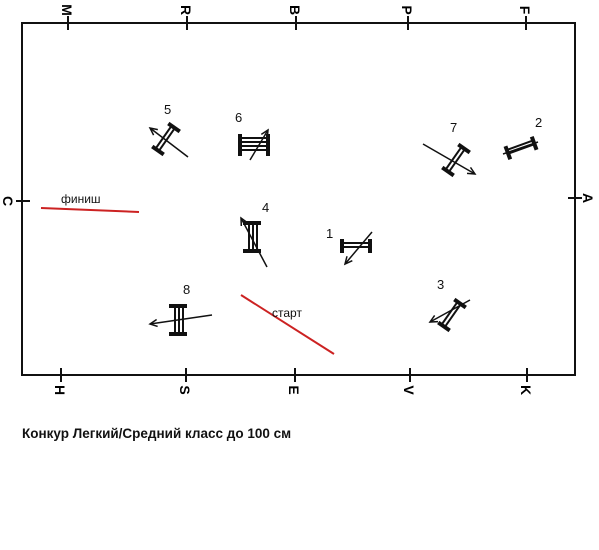 The width and height of the screenshot is (599, 550). I want to click on marker-top-1: M, so click(67, 10).